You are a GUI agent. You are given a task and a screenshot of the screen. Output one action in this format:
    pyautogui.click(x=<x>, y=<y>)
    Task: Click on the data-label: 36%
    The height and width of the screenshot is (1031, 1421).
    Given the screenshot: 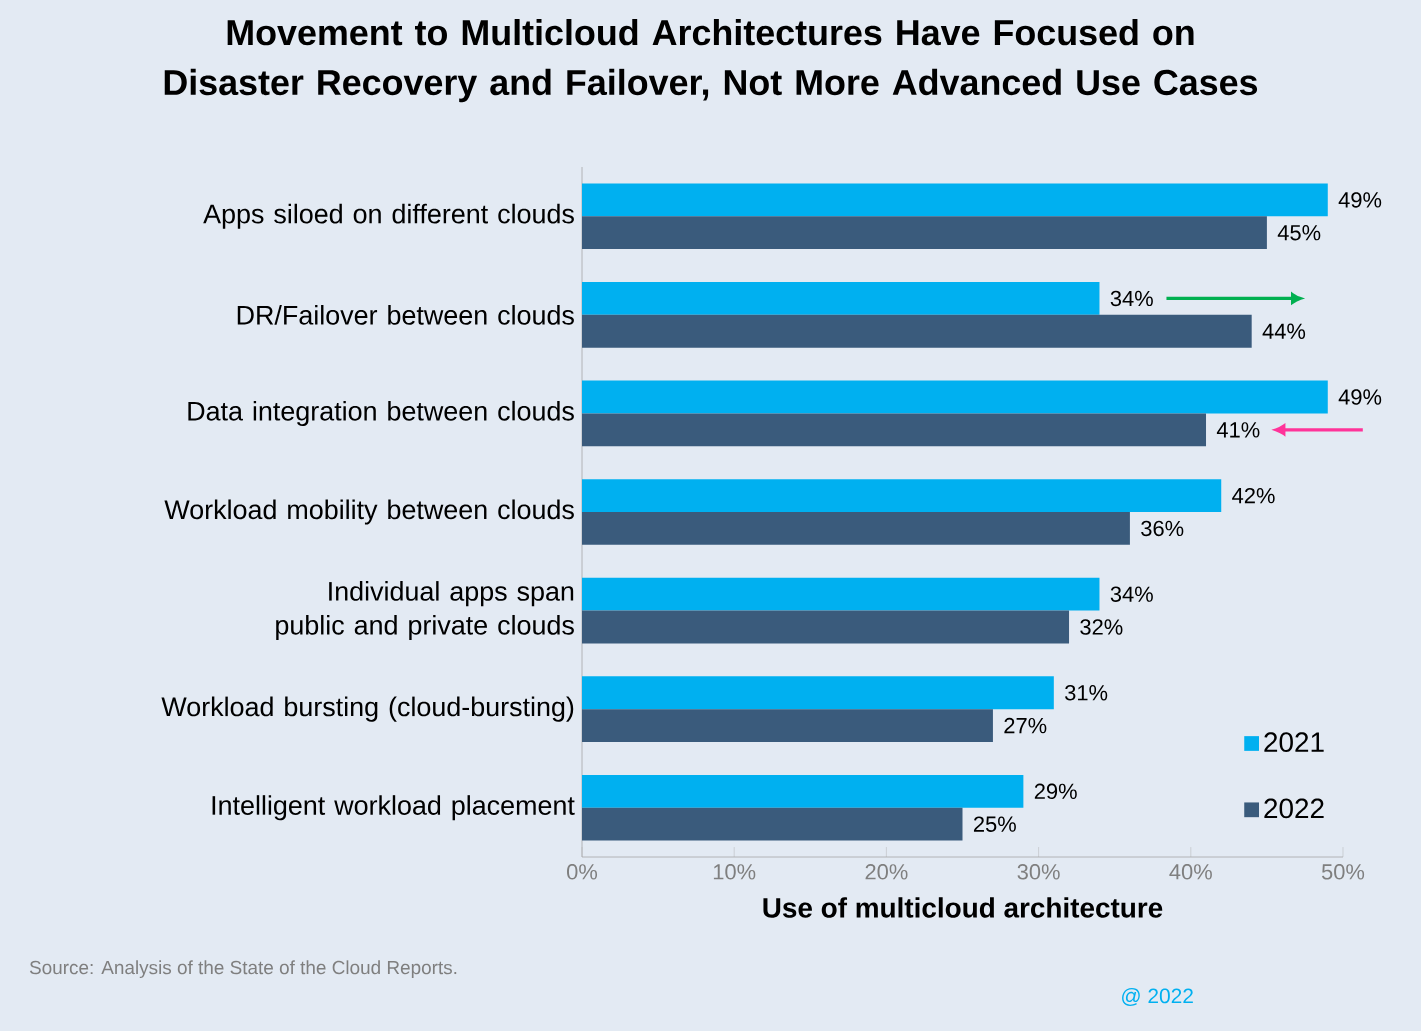 What is the action you would take?
    pyautogui.click(x=1162, y=528)
    